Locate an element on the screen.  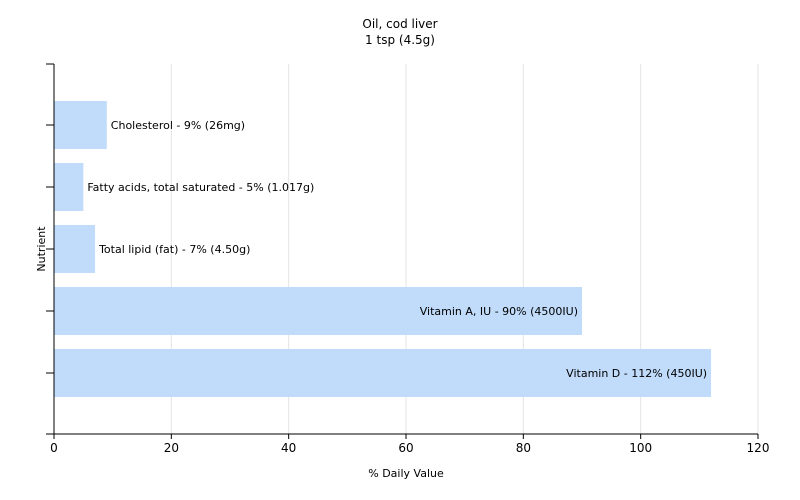
x-tick-label: 20 is located at coordinates (171, 448).